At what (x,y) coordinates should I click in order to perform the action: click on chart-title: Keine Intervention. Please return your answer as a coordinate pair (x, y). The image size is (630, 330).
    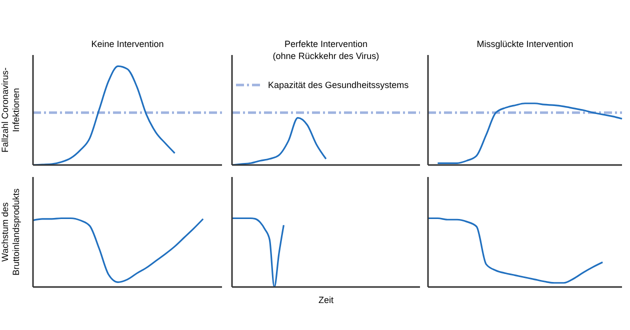
    Looking at the image, I should click on (127, 44).